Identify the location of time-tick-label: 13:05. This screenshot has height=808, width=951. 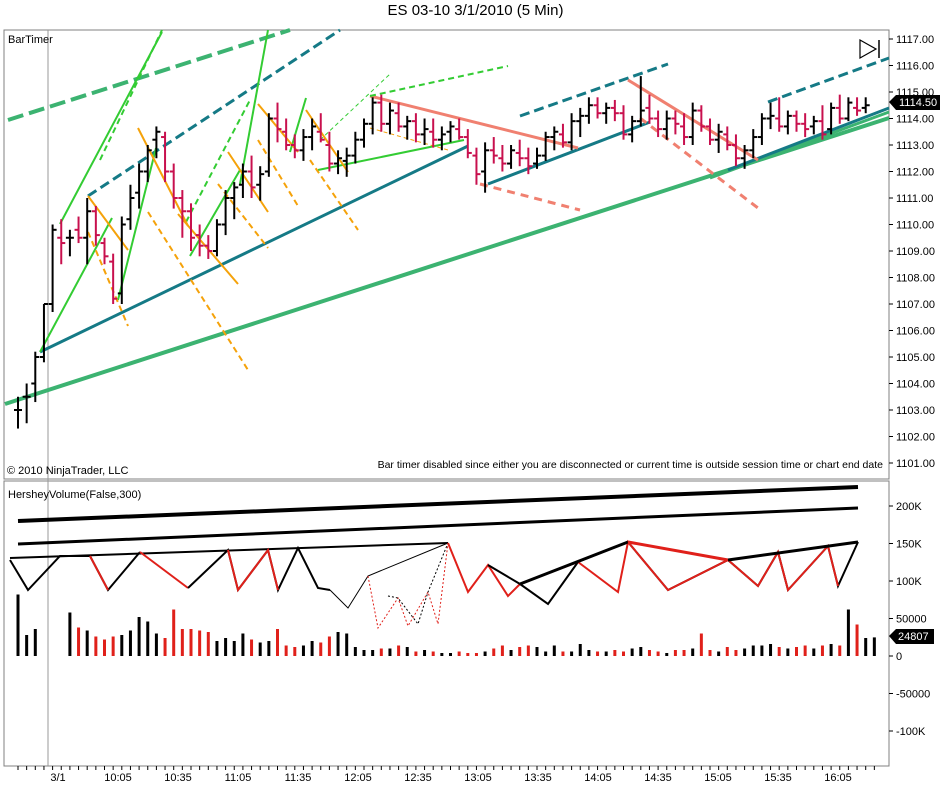
(478, 778).